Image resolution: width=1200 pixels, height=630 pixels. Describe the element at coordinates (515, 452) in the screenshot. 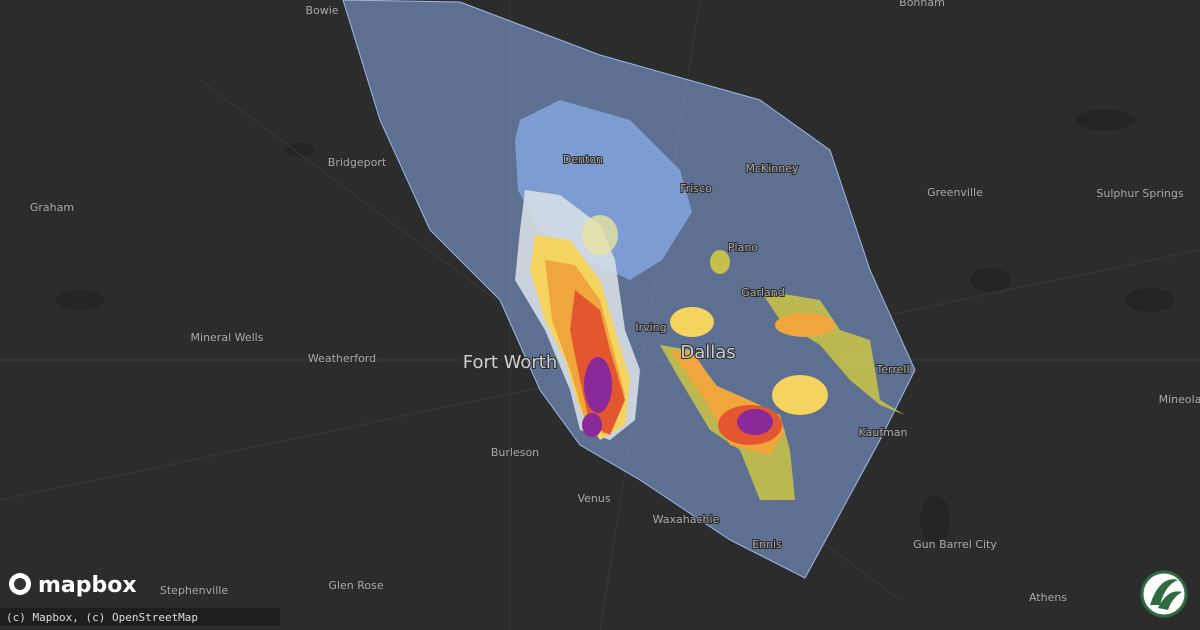

I see `city-label: Burleson` at that location.